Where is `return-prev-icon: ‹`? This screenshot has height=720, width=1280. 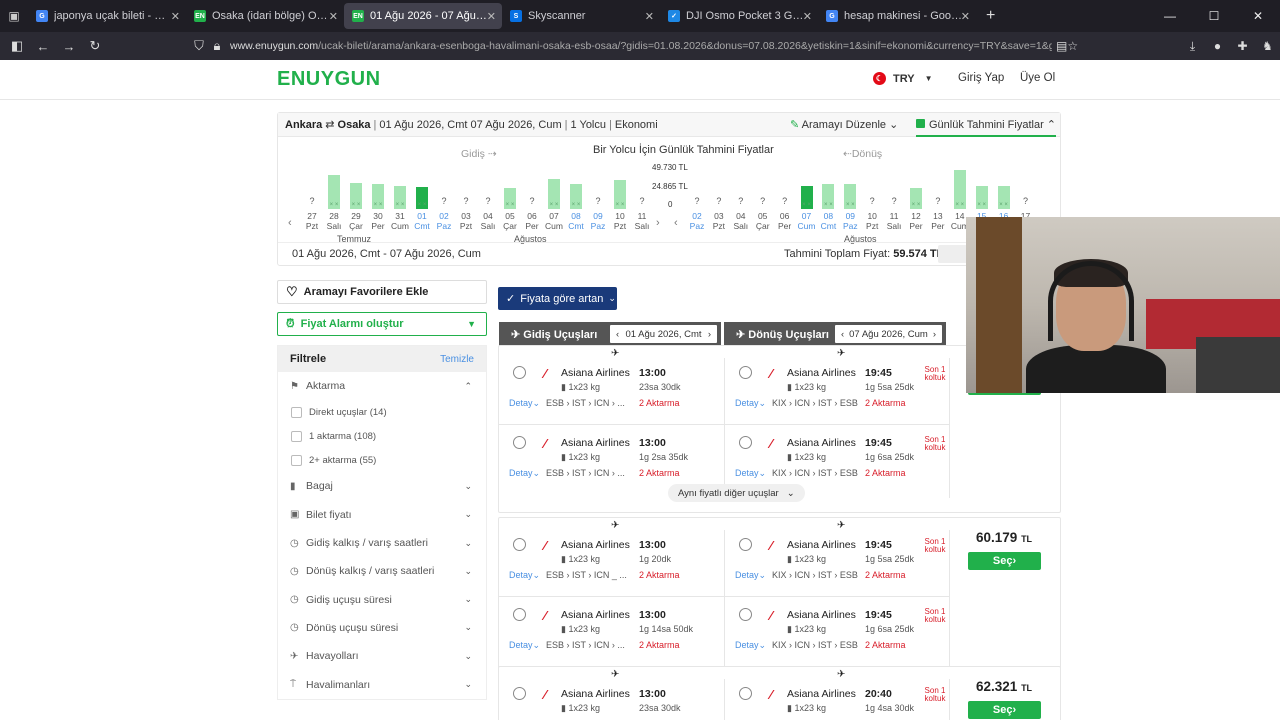 return-prev-icon: ‹ is located at coordinates (676, 223).